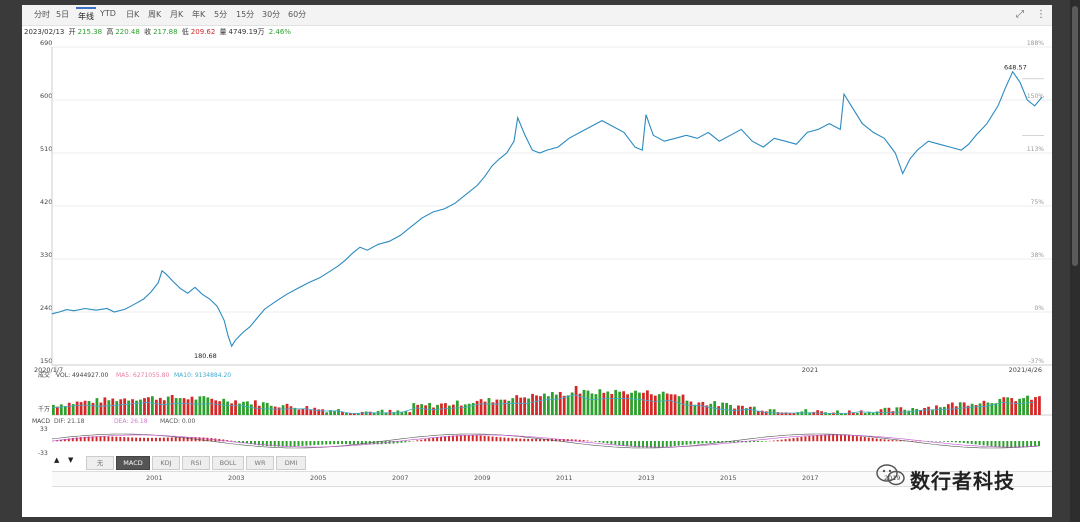 This screenshot has height=522, width=1080. What do you see at coordinates (260, 463) in the screenshot?
I see `indicator-tab-wr: WR` at bounding box center [260, 463].